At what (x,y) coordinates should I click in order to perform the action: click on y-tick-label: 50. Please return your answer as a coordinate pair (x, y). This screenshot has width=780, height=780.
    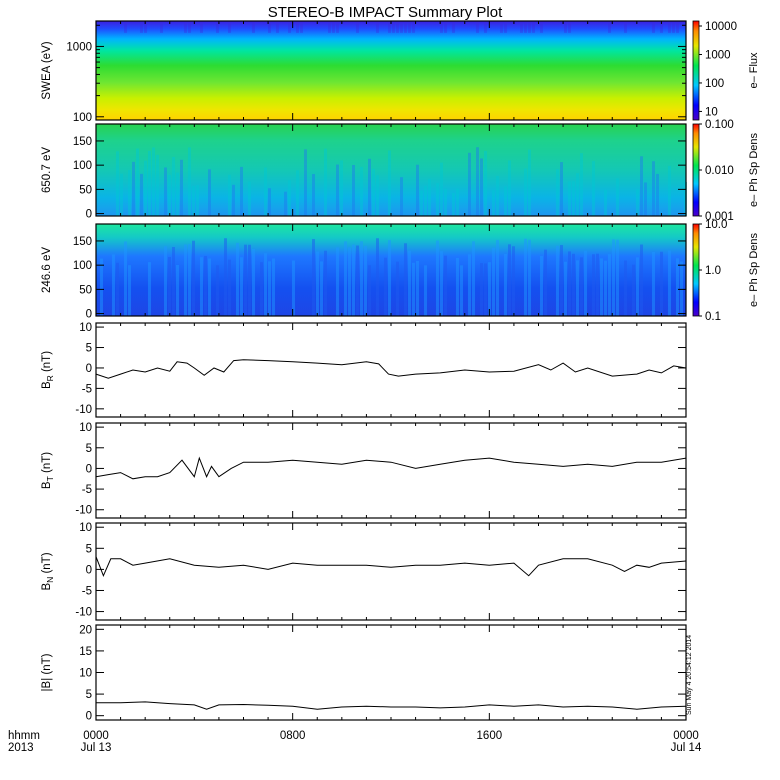
    Looking at the image, I should click on (85, 290).